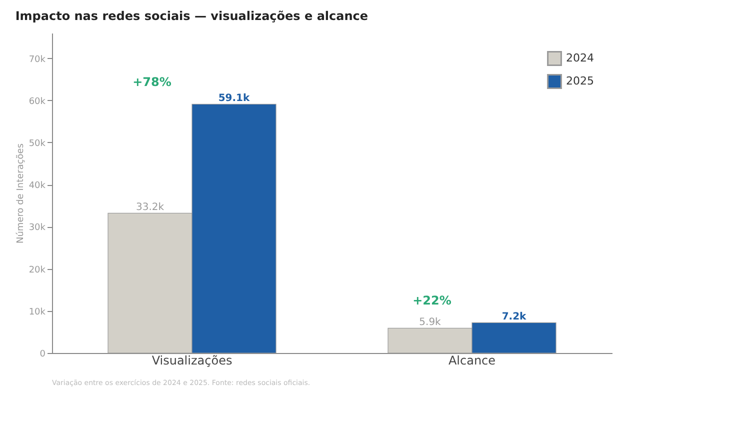 This screenshot has height=437, width=755. What do you see at coordinates (37, 312) in the screenshot?
I see `y-tick-label: 10k` at bounding box center [37, 312].